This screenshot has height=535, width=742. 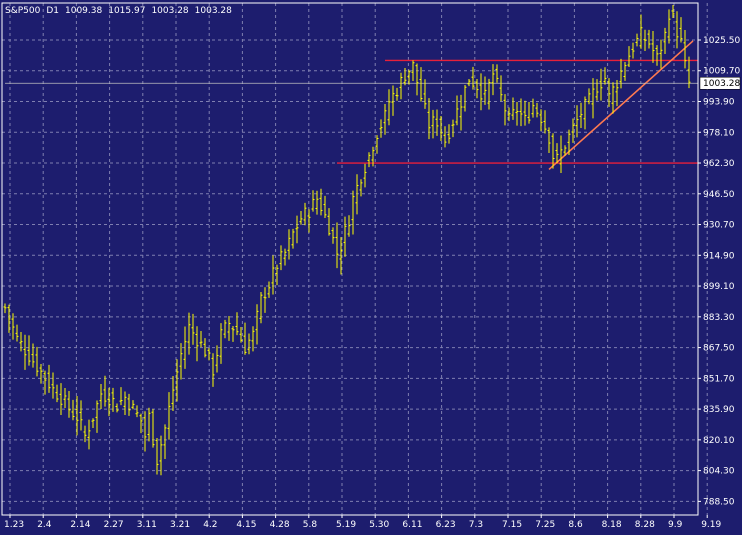 What do you see at coordinates (719, 164) in the screenshot?
I see `y-tick-label: 962.30` at bounding box center [719, 164].